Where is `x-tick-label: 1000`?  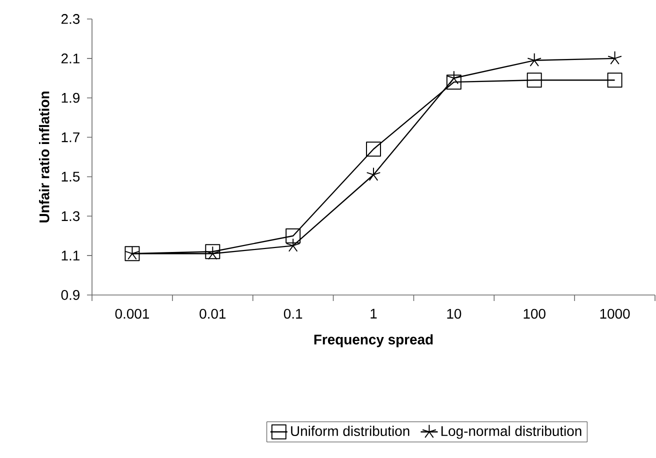 x-tick-label: 1000 is located at coordinates (615, 313).